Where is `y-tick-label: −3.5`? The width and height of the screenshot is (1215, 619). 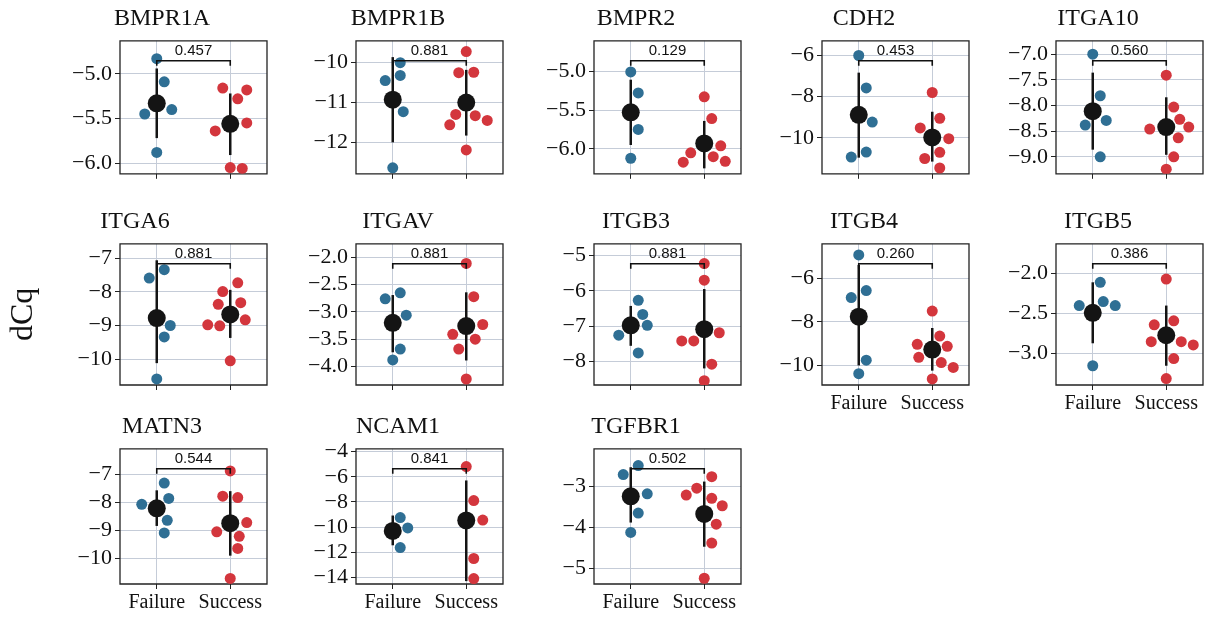 y-tick-label: −3.5 is located at coordinates (328, 337).